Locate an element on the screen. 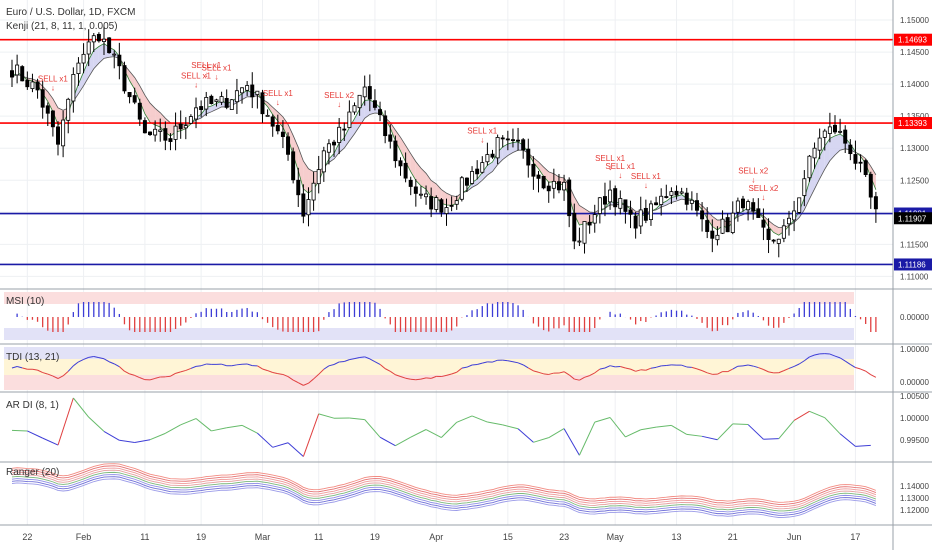 This screenshot has height=550, width=932. price-level-label: 1.13393 is located at coordinates (912, 123).